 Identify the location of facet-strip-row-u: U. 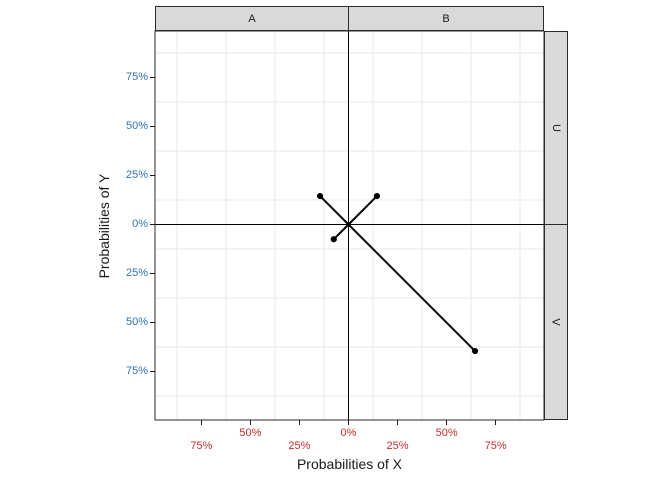
(556, 128).